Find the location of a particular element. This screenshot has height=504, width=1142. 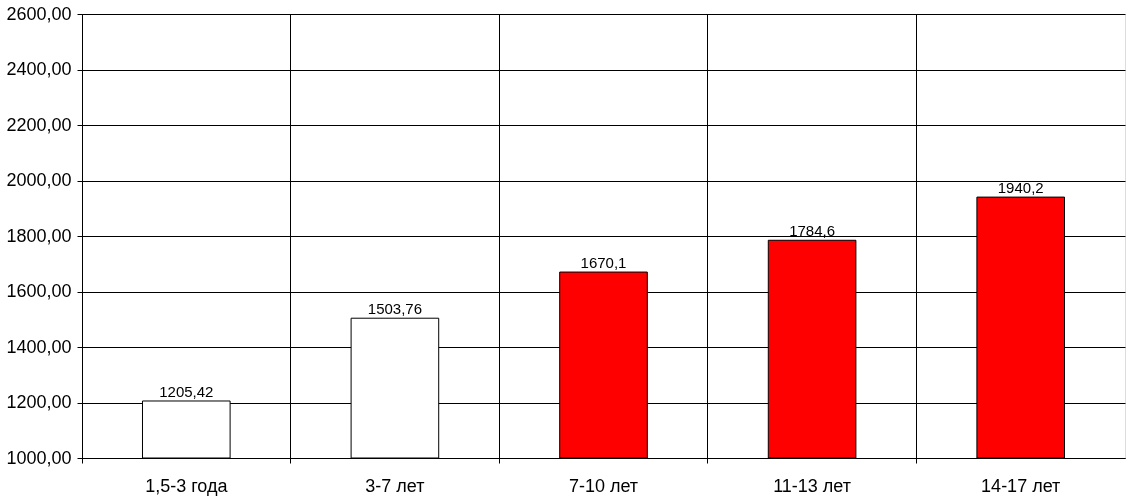

x-tick-label: 1,5-3 года is located at coordinates (187, 485).